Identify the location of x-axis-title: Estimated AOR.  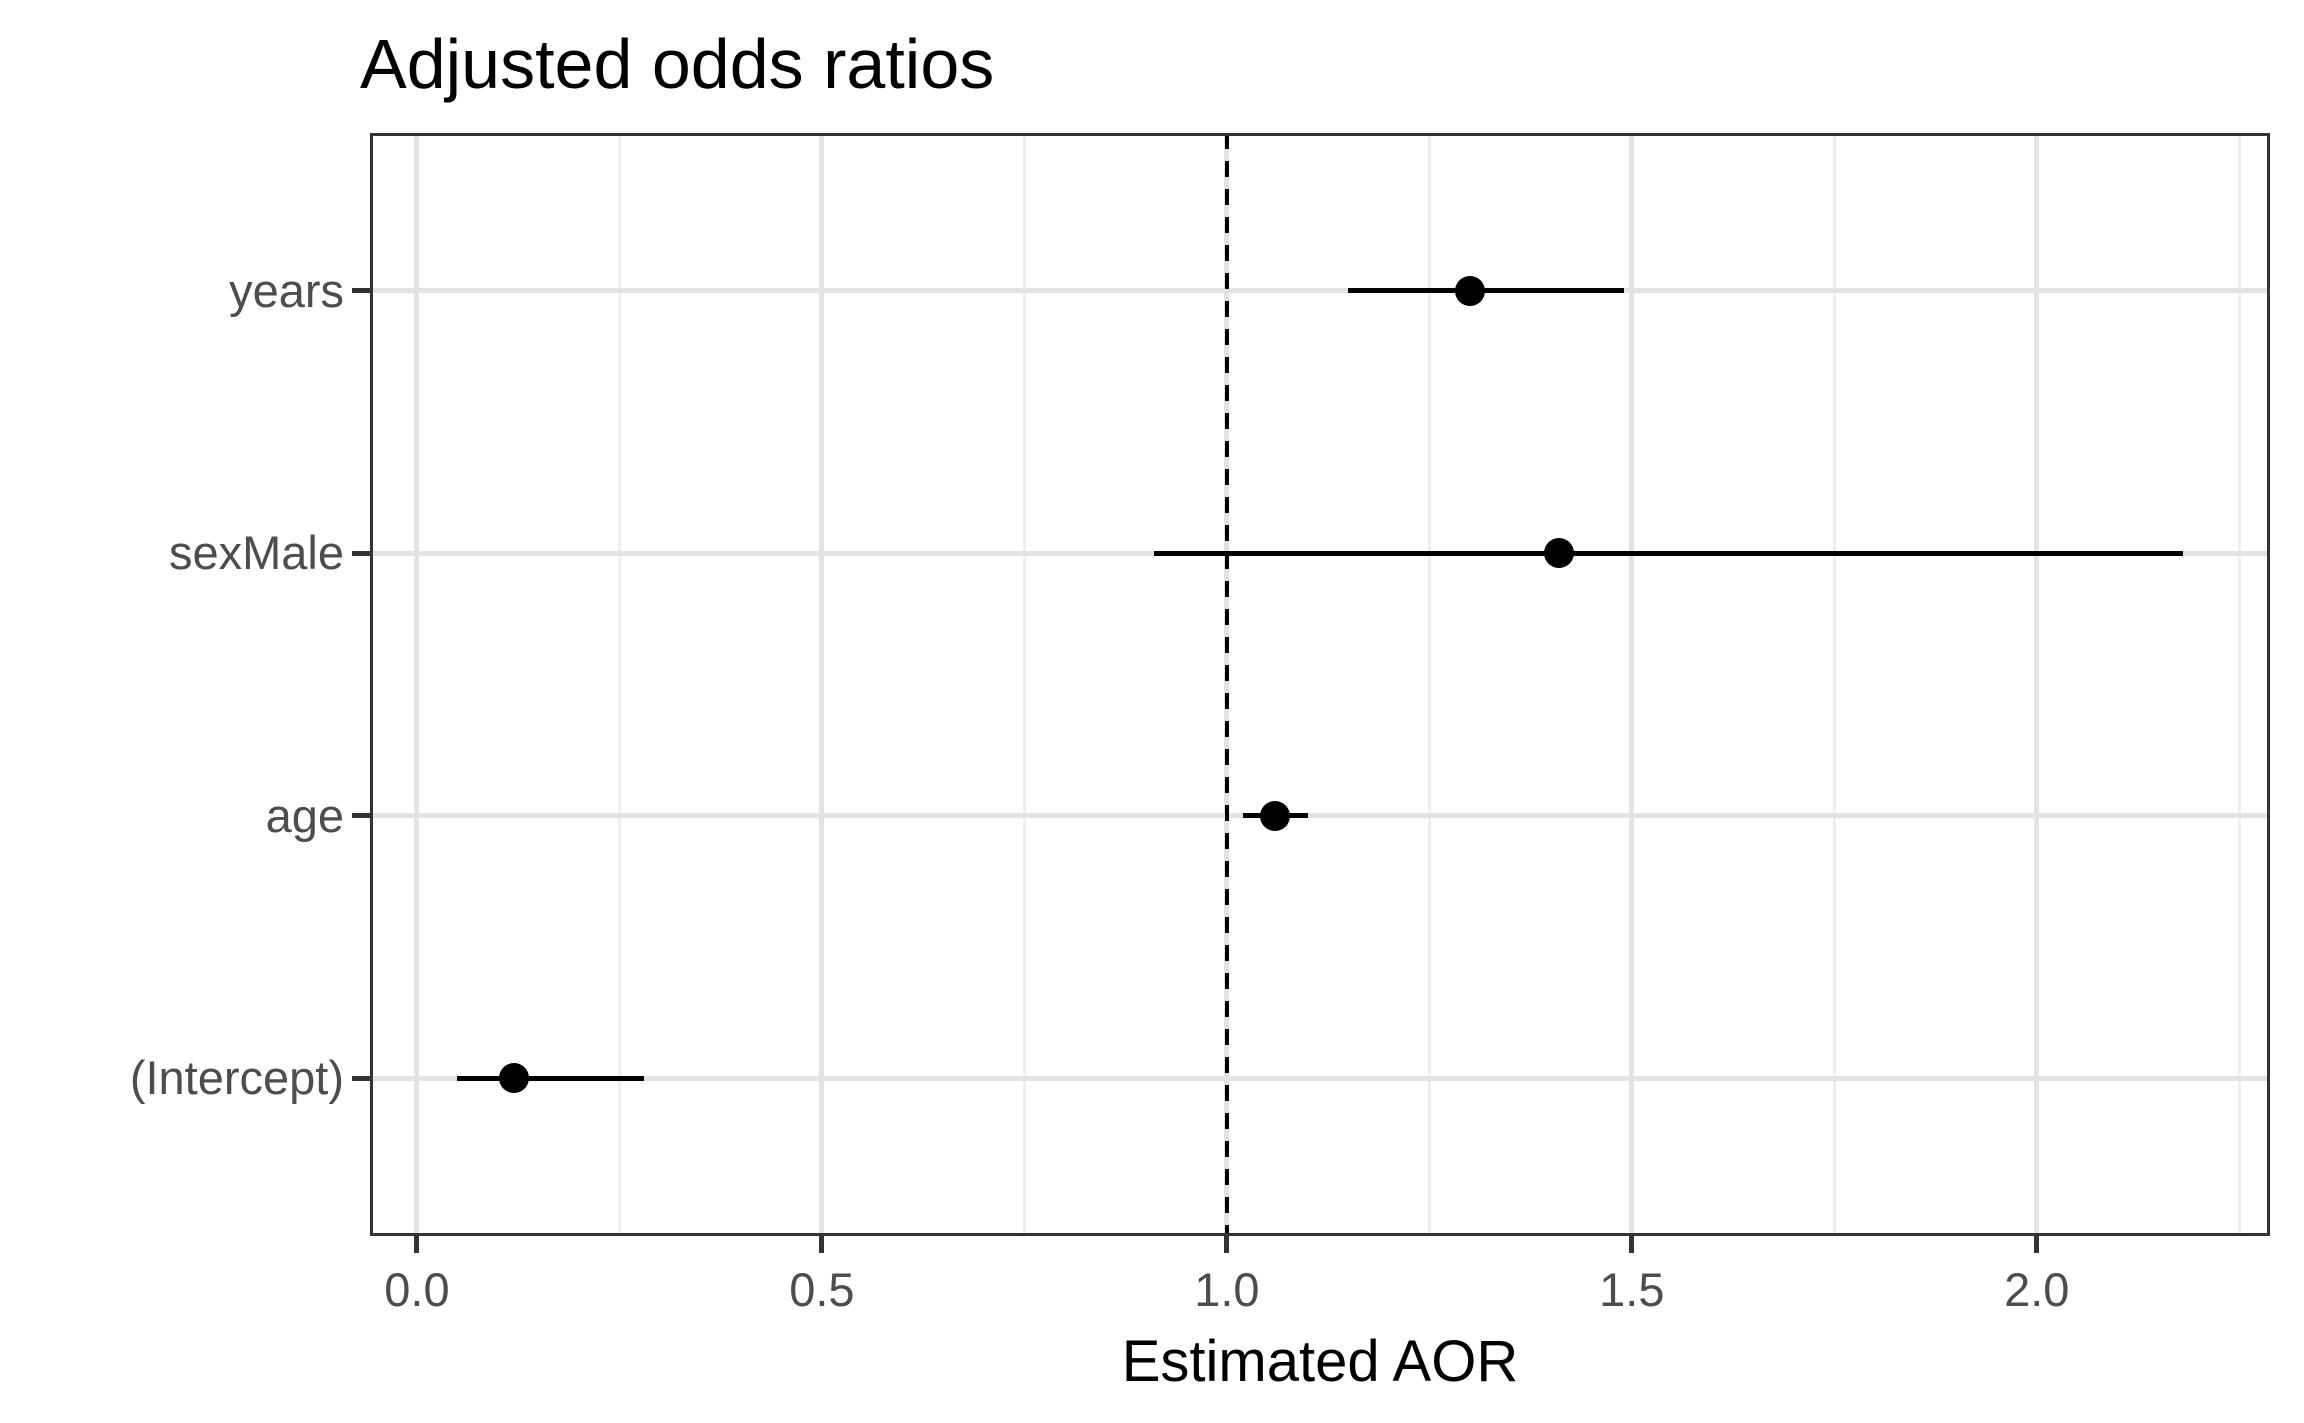
(1320, 1361).